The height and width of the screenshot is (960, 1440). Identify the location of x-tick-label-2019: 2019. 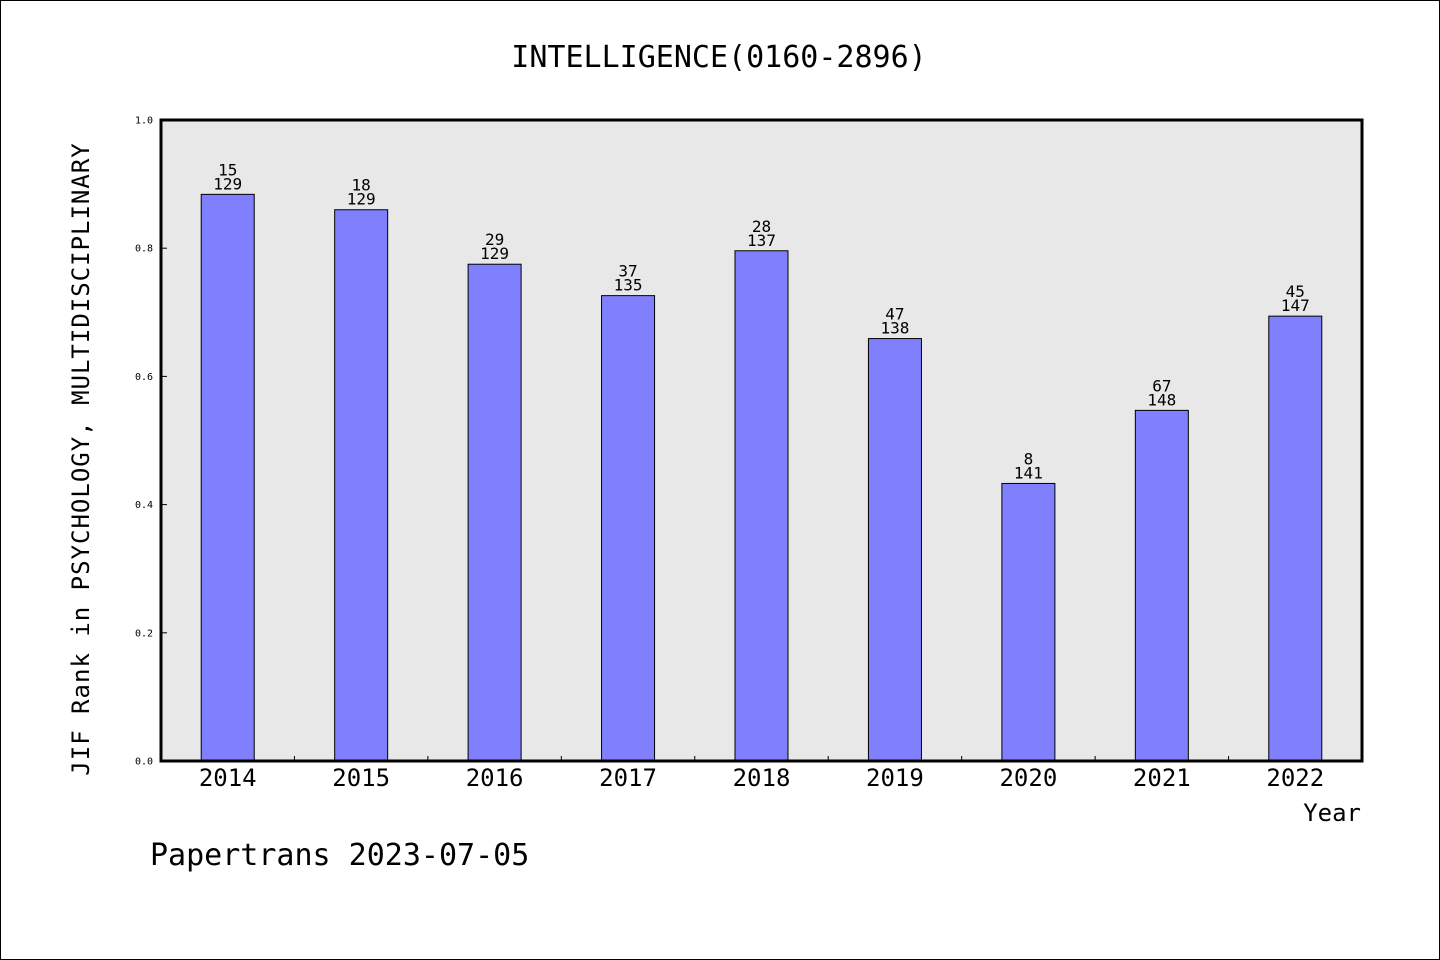
(895, 778).